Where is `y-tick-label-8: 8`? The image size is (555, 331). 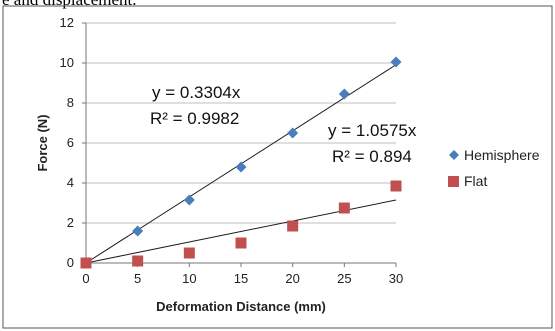
y-tick-label-8: 8 is located at coordinates (70, 102).